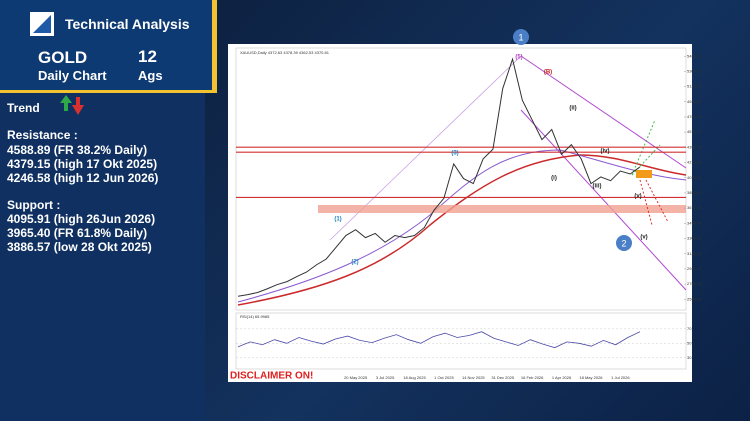  Describe the element at coordinates (694, 131) in the screenshot. I see `y-tick-label: 4579.17` at that location.